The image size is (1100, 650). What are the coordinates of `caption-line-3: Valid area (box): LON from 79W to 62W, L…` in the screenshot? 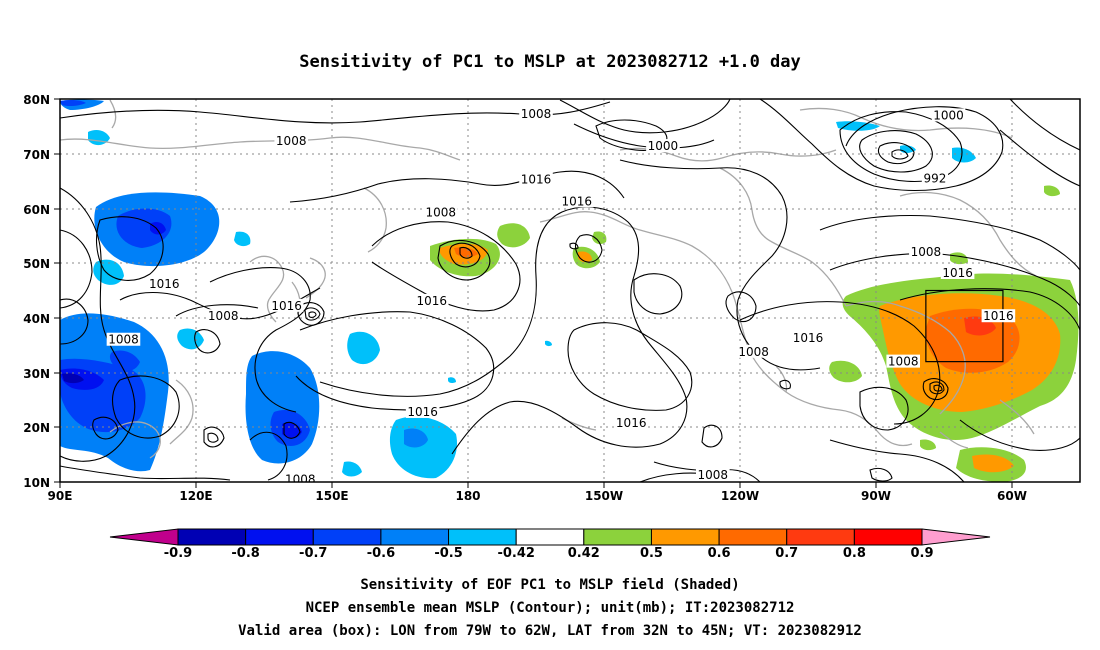 It's located at (550, 631).